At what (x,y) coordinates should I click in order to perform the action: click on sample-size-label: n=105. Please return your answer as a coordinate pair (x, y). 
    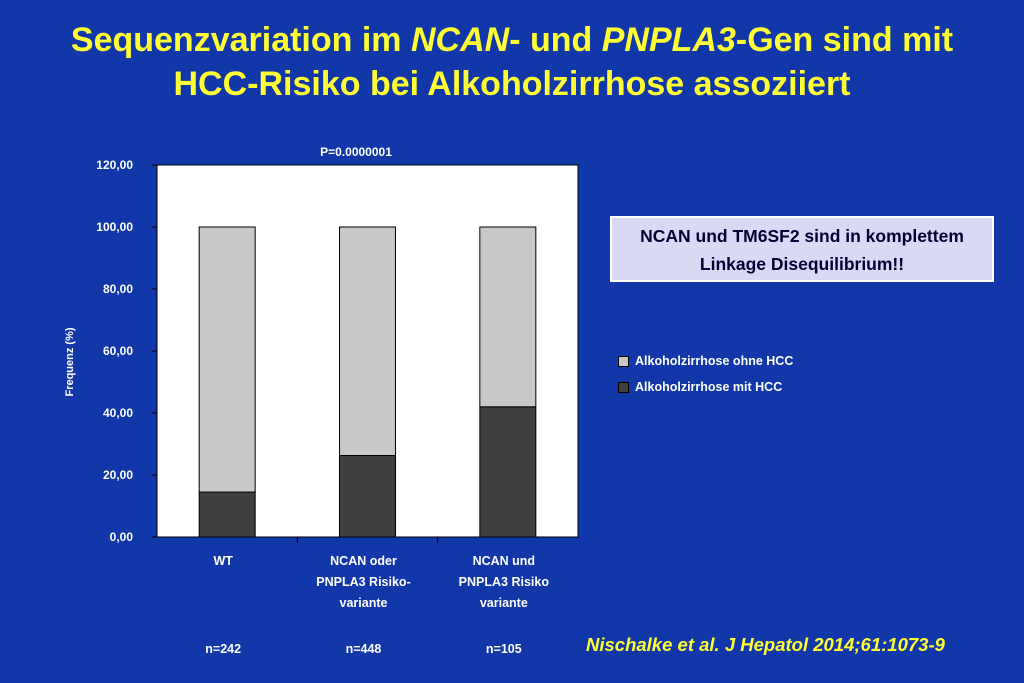
    Looking at the image, I should click on (504, 649).